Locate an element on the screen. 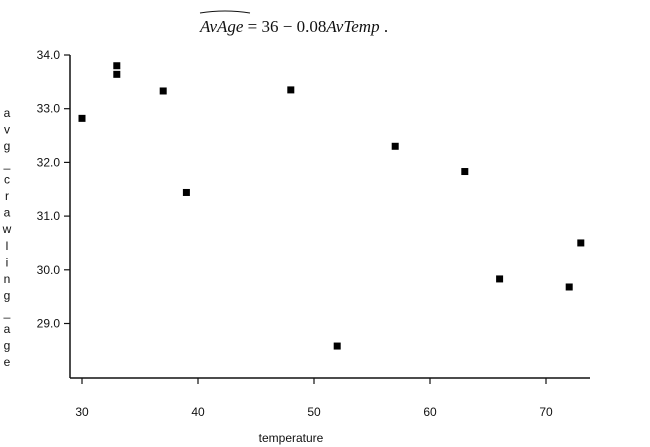 The image size is (650, 447). x-tick-label: 70 is located at coordinates (546, 412).